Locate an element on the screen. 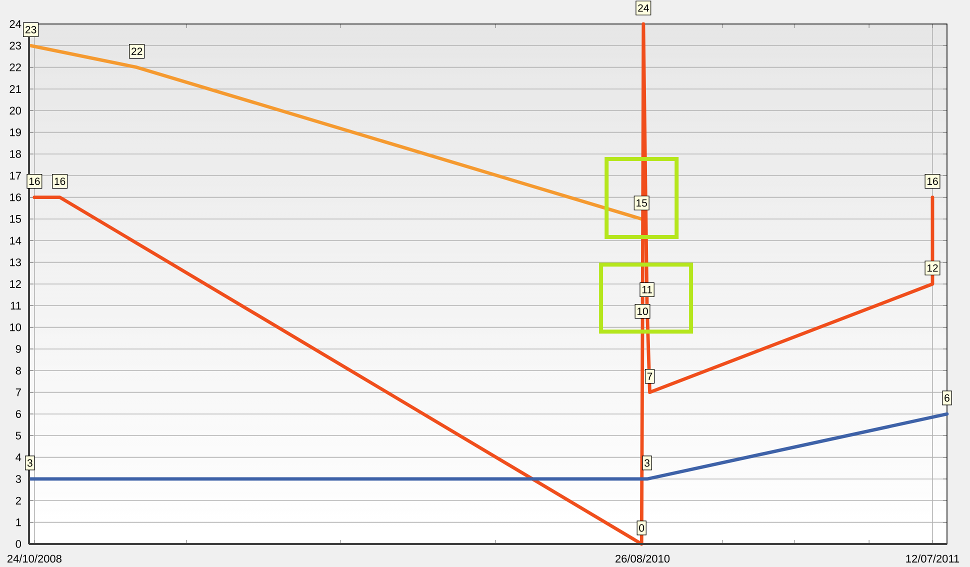 The width and height of the screenshot is (970, 567). y-tick-label: 3 is located at coordinates (18, 479).